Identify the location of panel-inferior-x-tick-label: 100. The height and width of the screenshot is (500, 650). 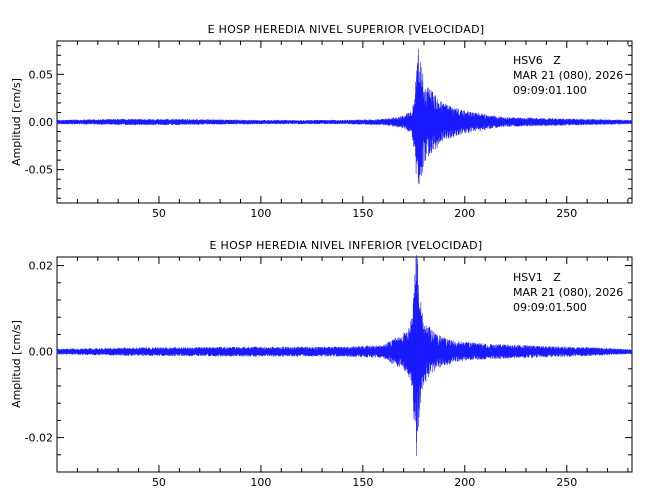
(260, 482).